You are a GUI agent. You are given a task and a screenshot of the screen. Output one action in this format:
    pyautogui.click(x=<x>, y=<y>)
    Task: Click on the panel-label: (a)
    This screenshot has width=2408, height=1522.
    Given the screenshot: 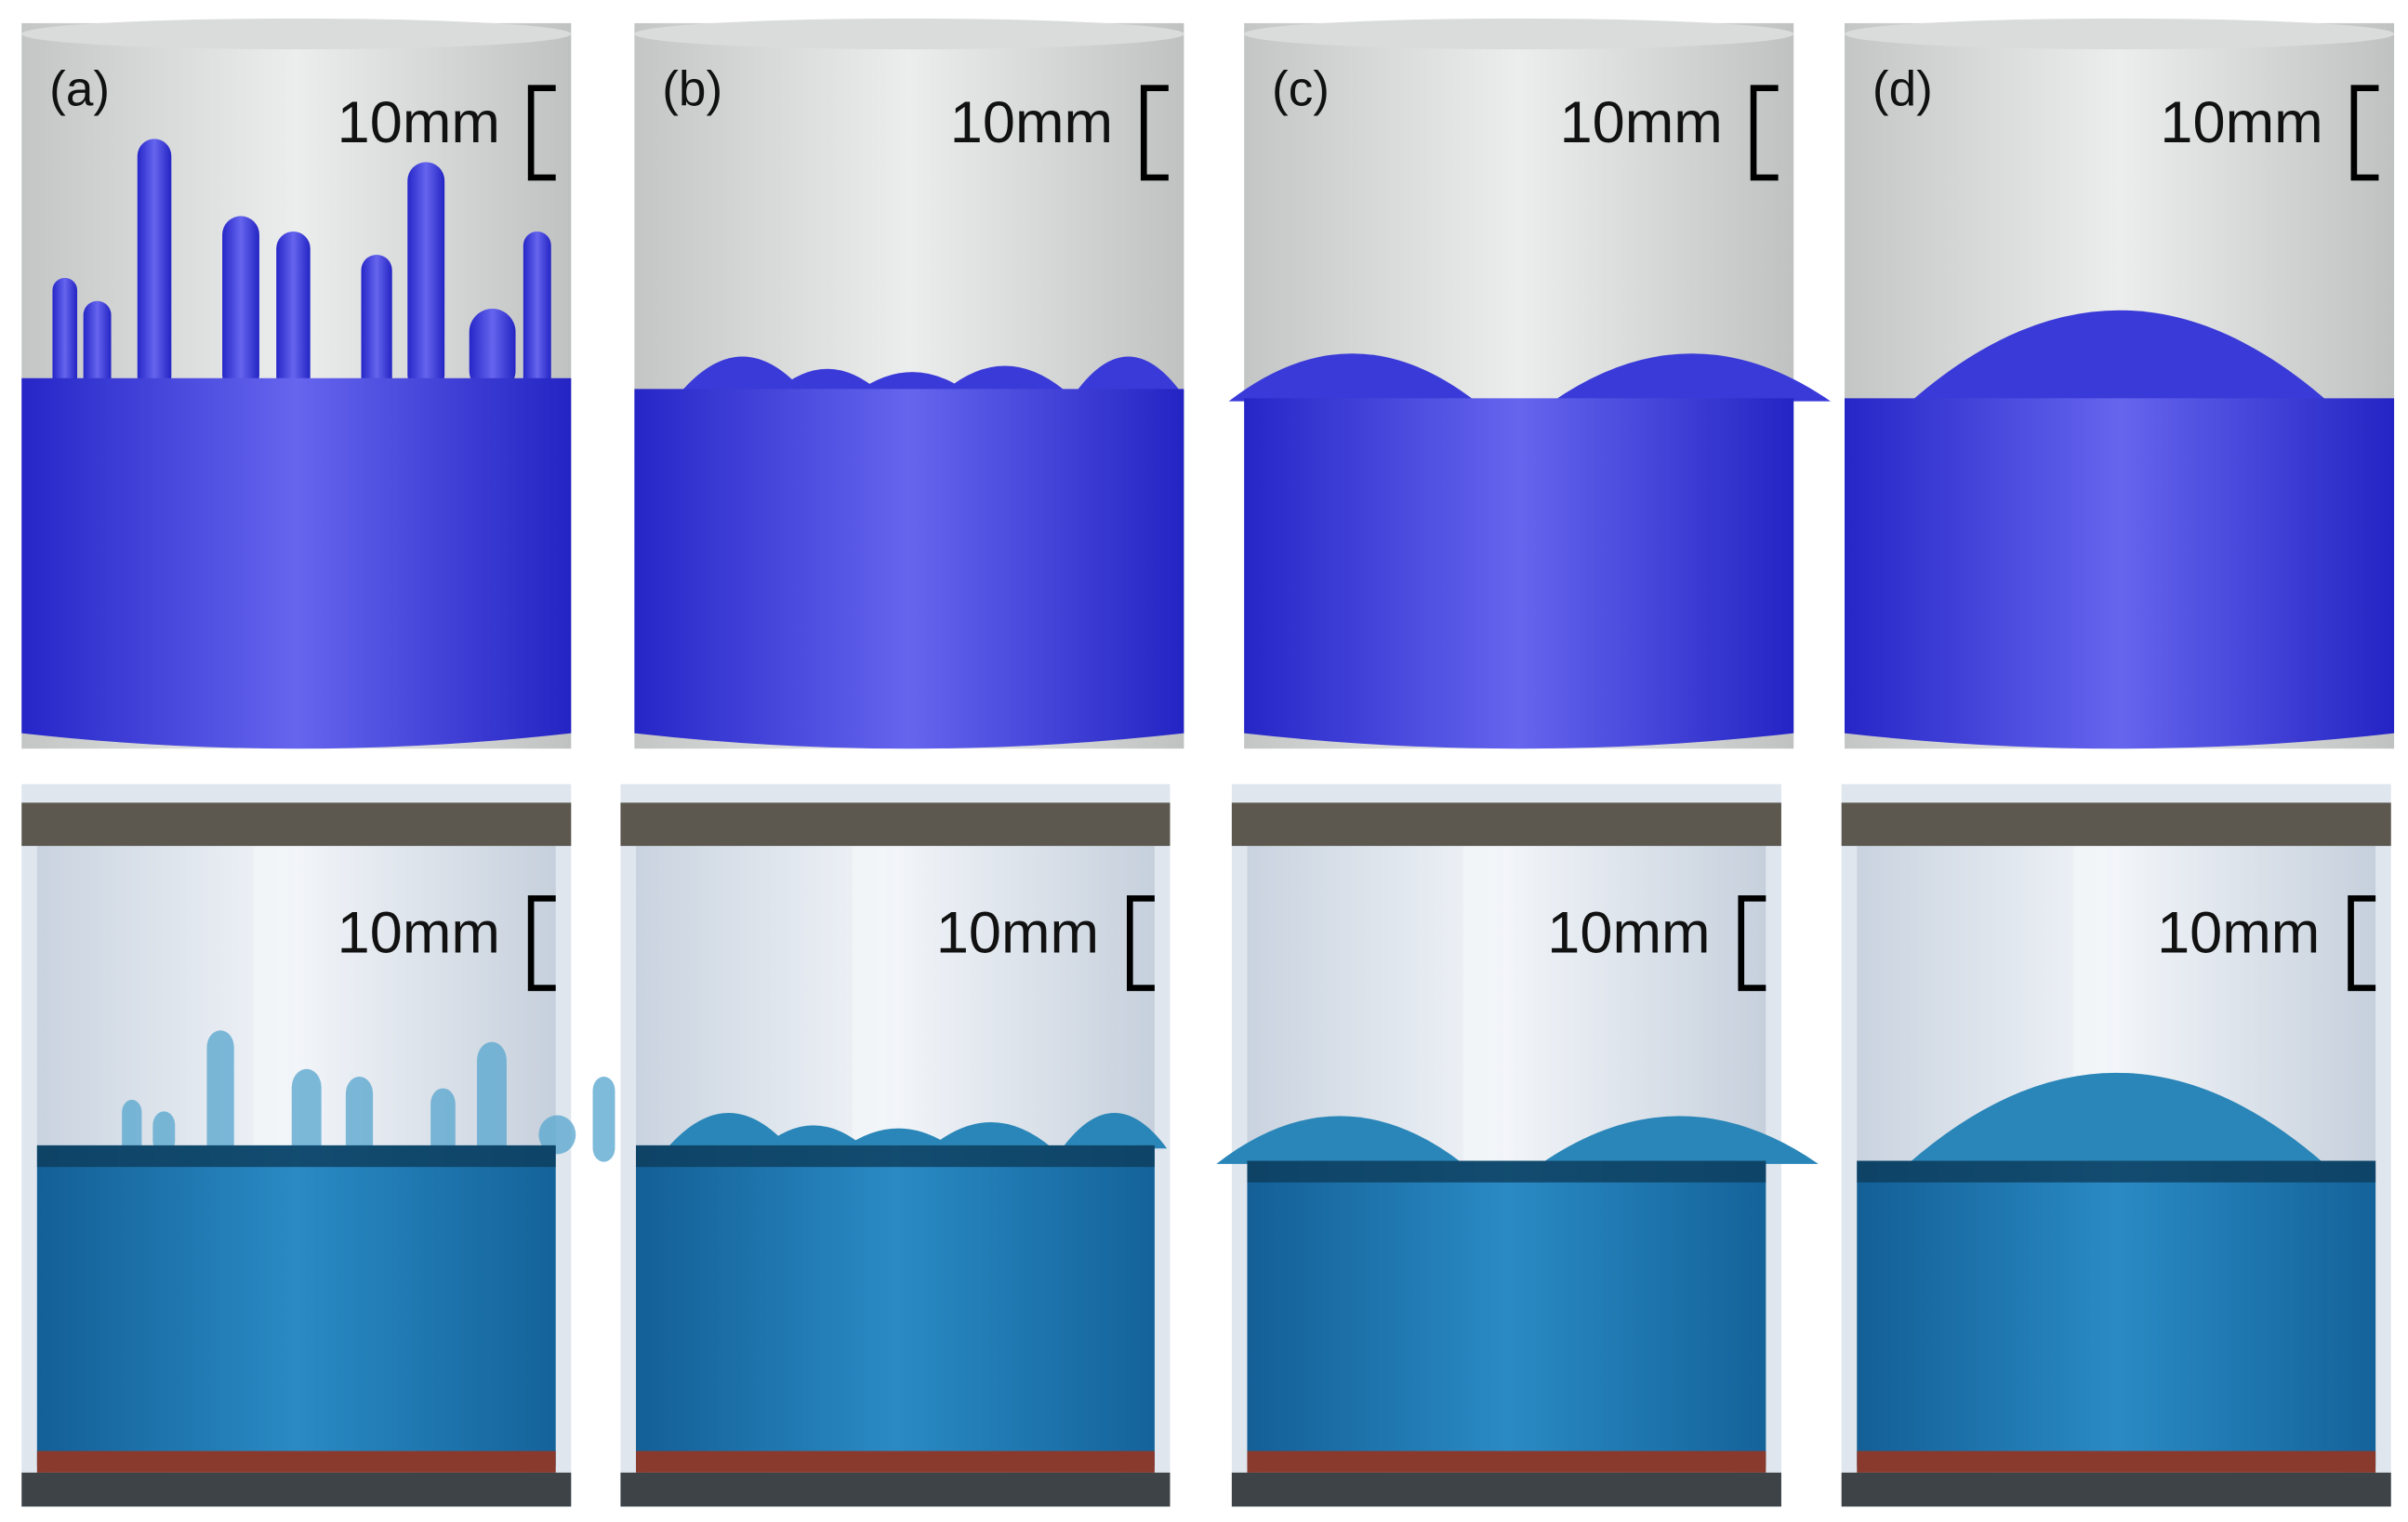 What is the action you would take?
    pyautogui.click(x=79, y=89)
    